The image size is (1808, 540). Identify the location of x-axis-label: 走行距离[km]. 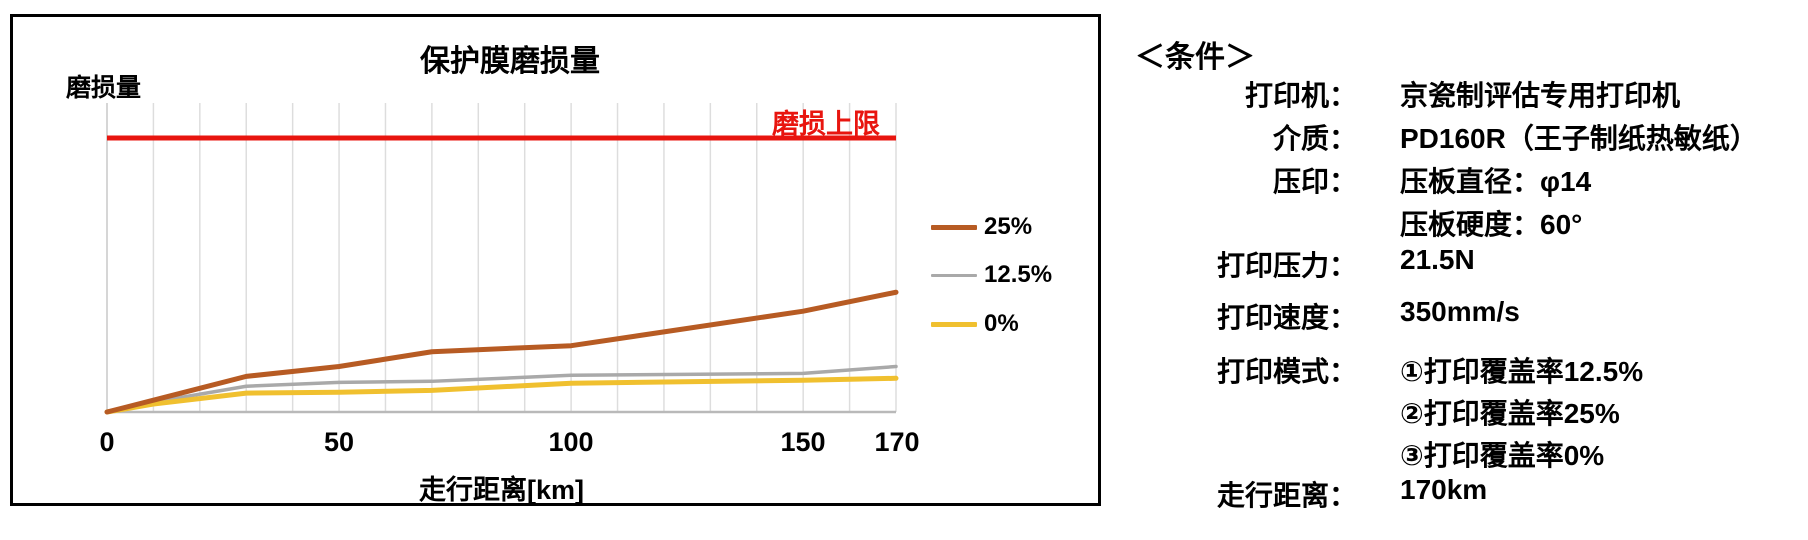
(501, 490).